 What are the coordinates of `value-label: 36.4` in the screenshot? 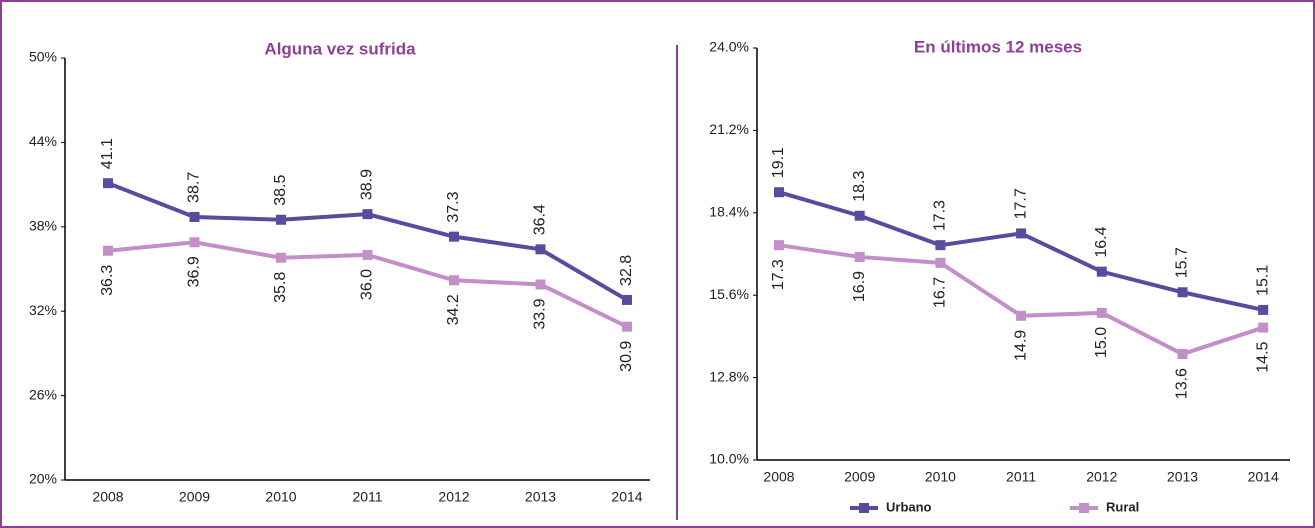 It's located at (540, 219).